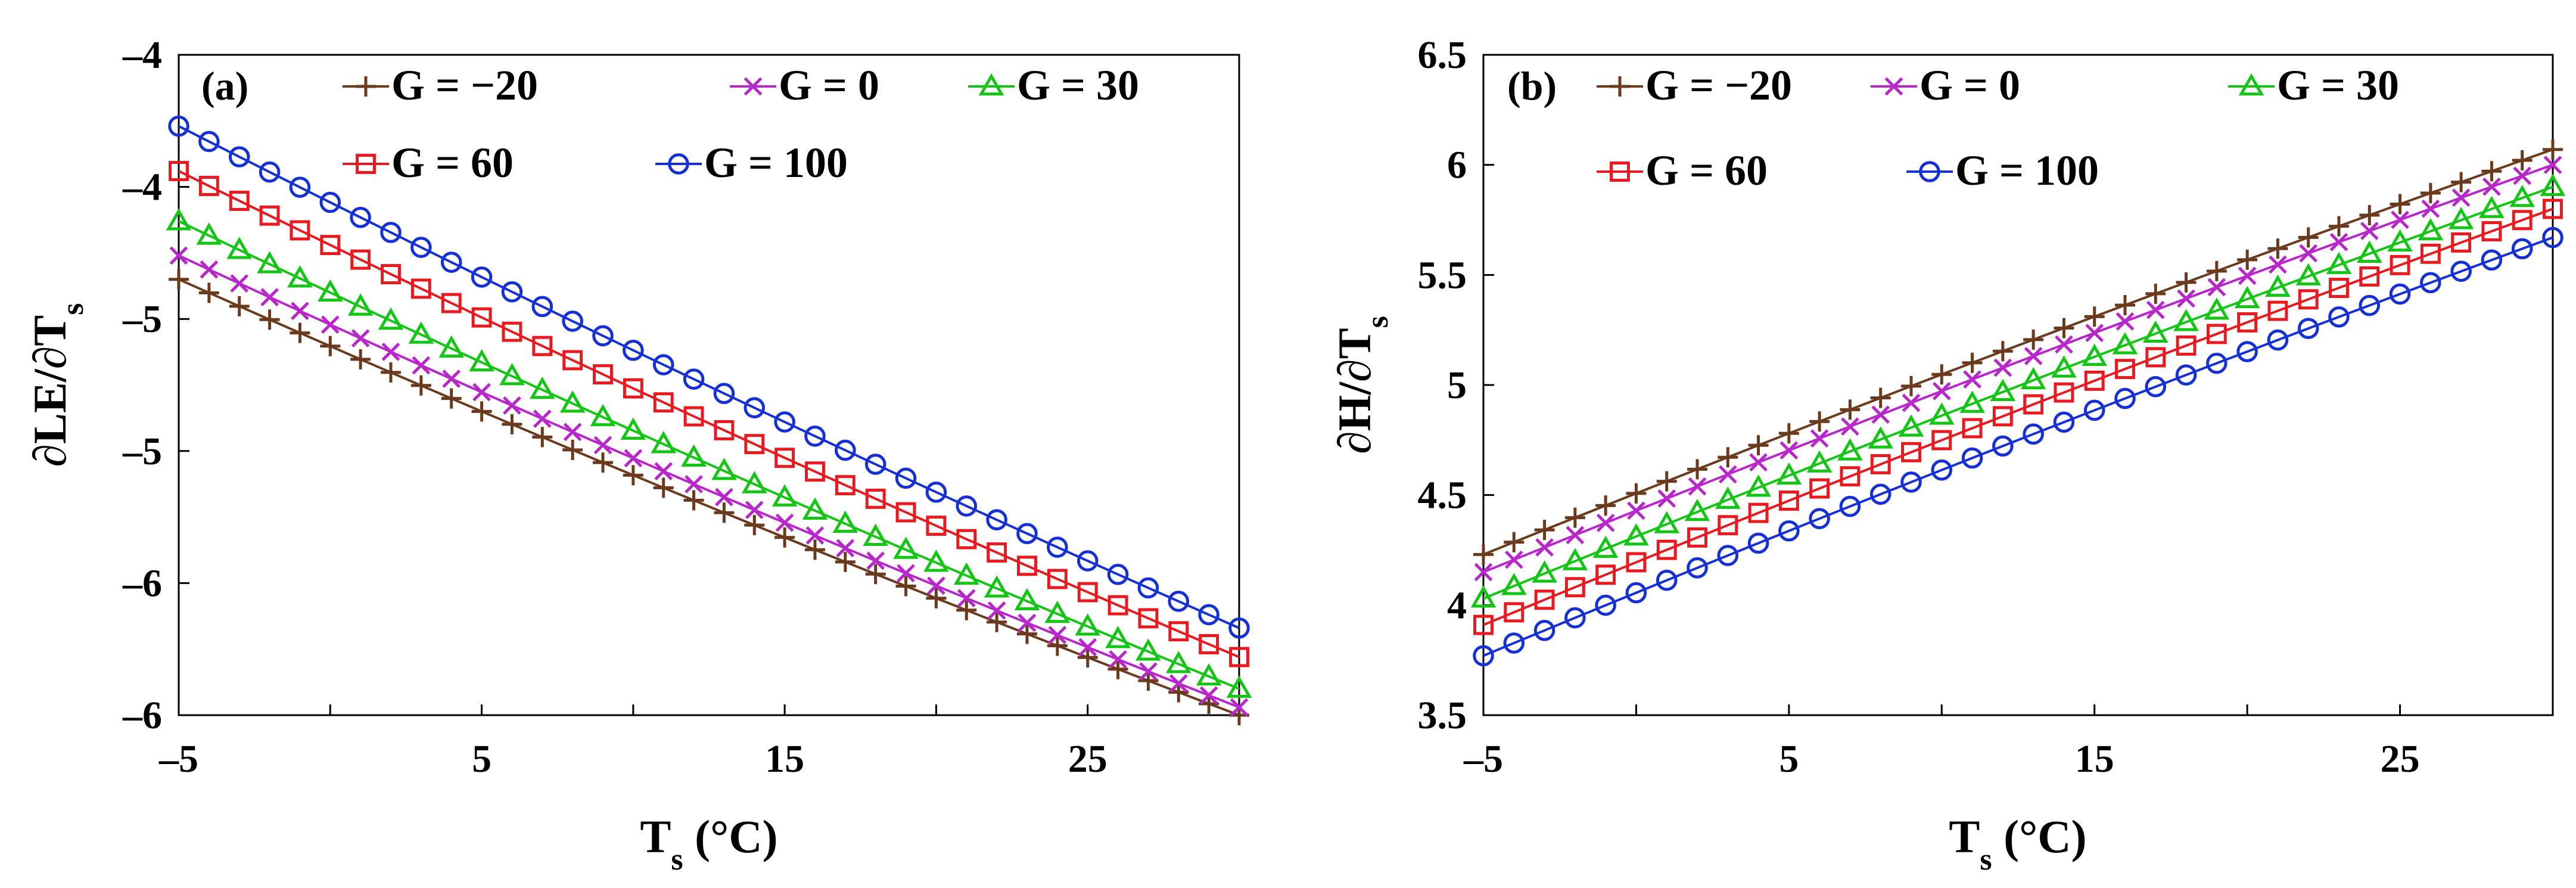 The height and width of the screenshot is (888, 2576). What do you see at coordinates (741, 124) in the screenshot?
I see `legend: G = −20 G = 0 G = 30 G = 60 G = 100` at bounding box center [741, 124].